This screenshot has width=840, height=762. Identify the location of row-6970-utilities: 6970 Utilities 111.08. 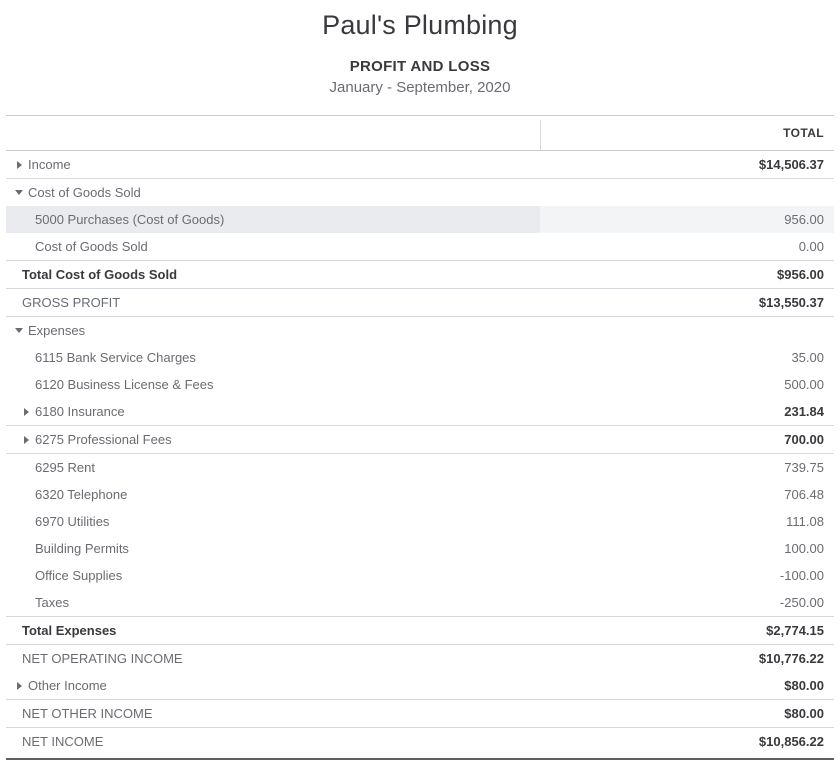
(420, 521).